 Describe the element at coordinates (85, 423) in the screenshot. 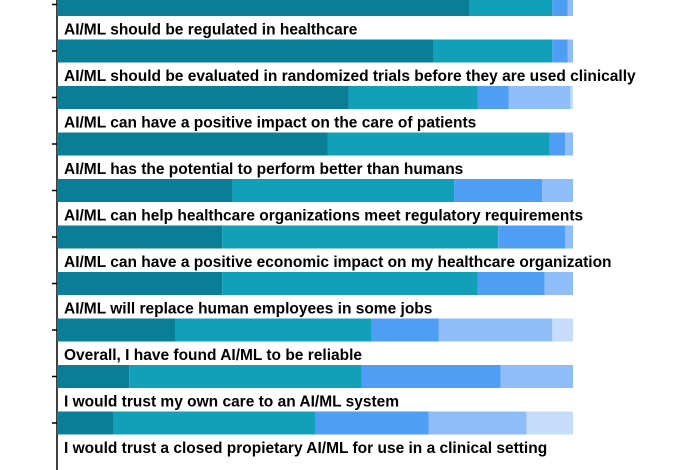

I see `bar-segment-row9-level1` at that location.